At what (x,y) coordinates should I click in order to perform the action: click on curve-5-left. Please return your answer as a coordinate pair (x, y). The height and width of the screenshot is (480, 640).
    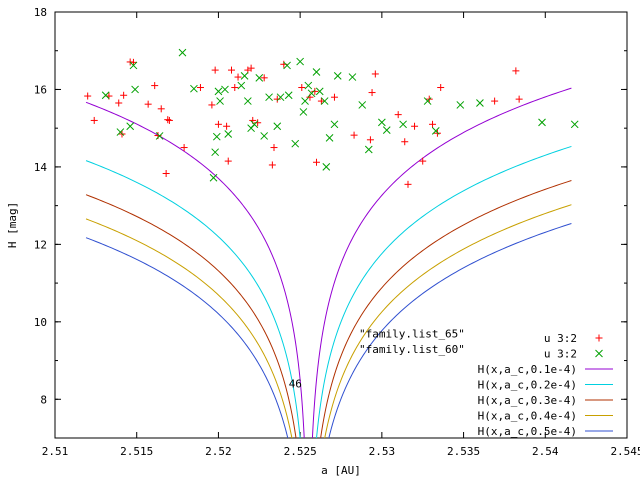
    Looking at the image, I should click on (187, 337).